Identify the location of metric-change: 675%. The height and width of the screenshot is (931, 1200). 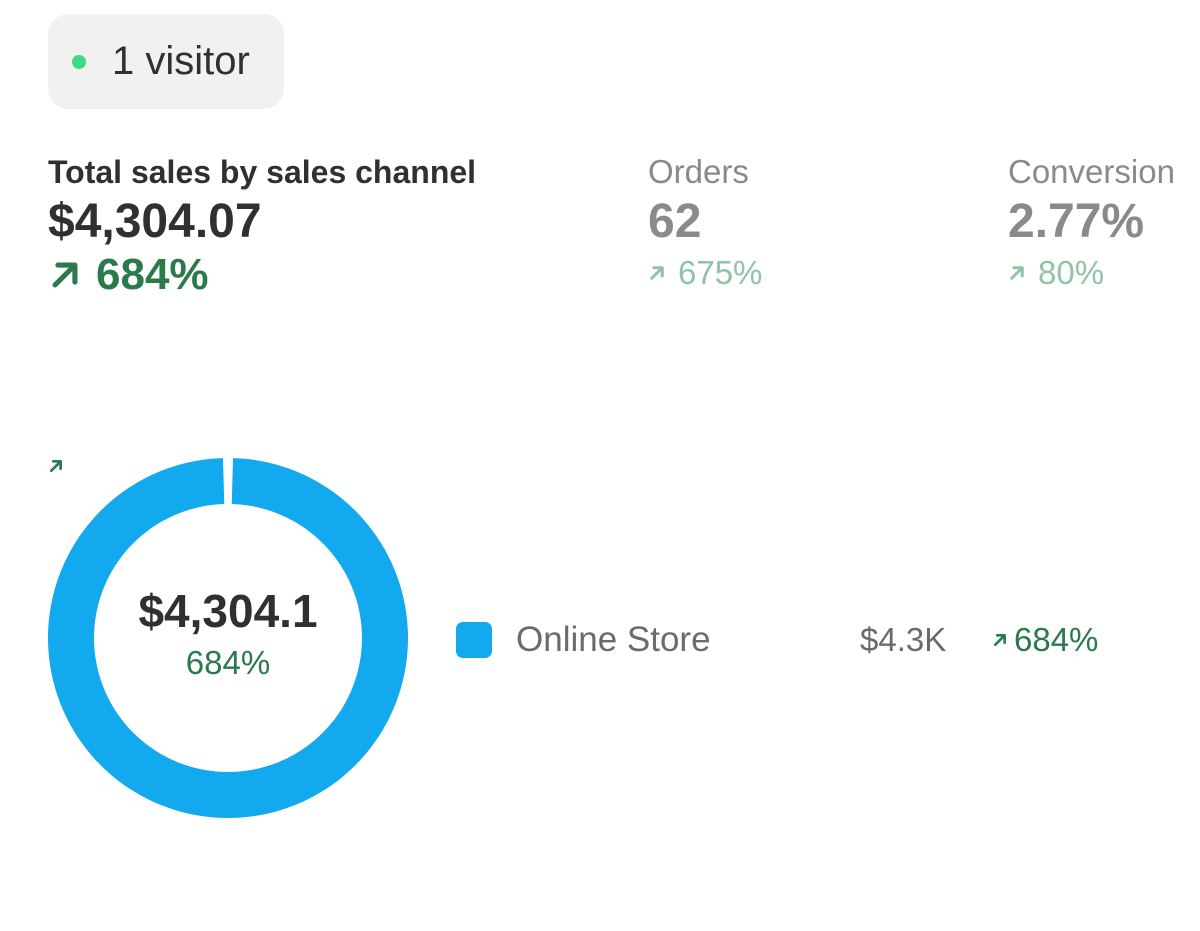
(705, 273).